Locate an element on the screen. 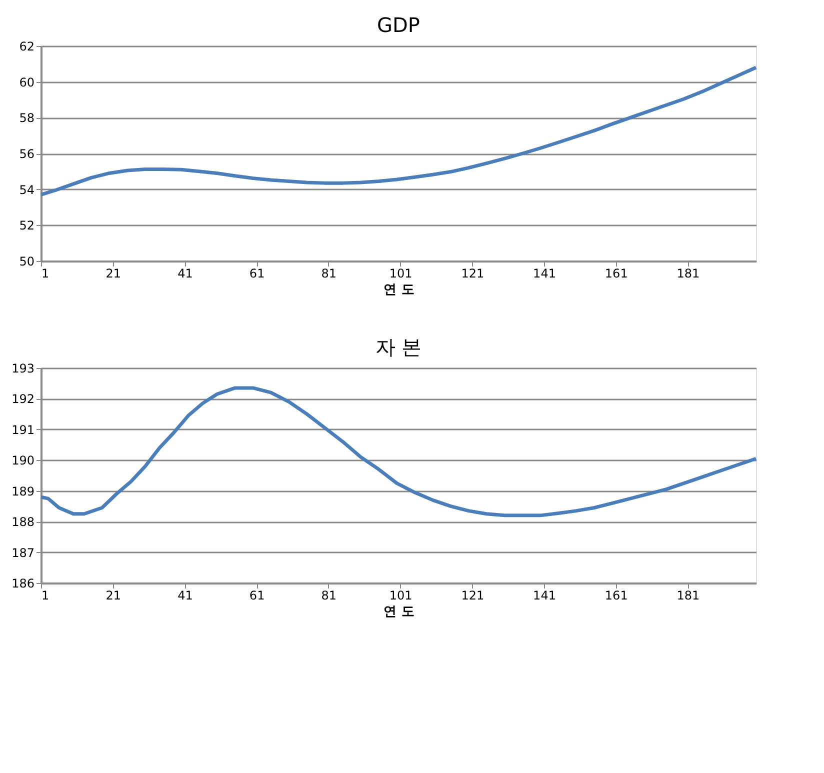 The image size is (824, 773). y-tick-label: 188 is located at coordinates (23, 522).